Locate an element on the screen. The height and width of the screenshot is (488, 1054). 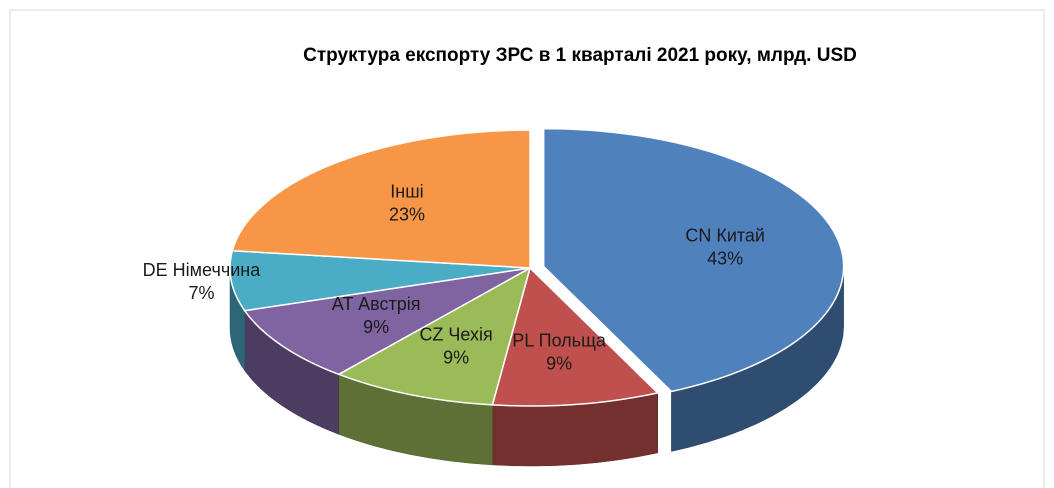
slice-label: DE Німеччина is located at coordinates (202, 270).